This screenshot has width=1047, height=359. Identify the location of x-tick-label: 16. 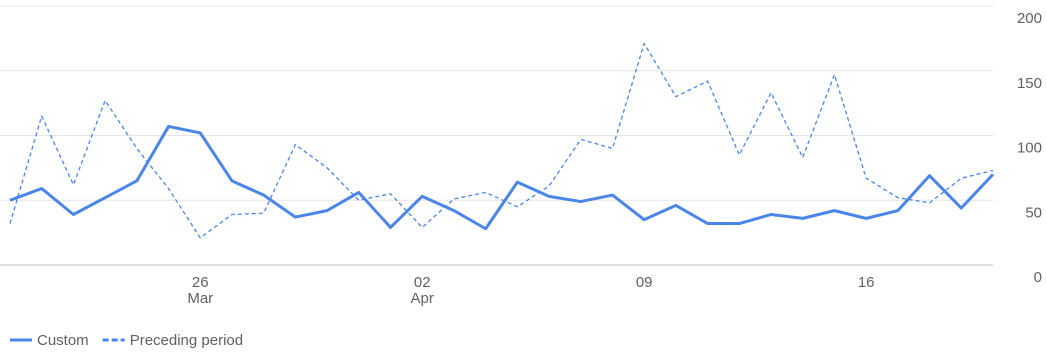
(866, 282).